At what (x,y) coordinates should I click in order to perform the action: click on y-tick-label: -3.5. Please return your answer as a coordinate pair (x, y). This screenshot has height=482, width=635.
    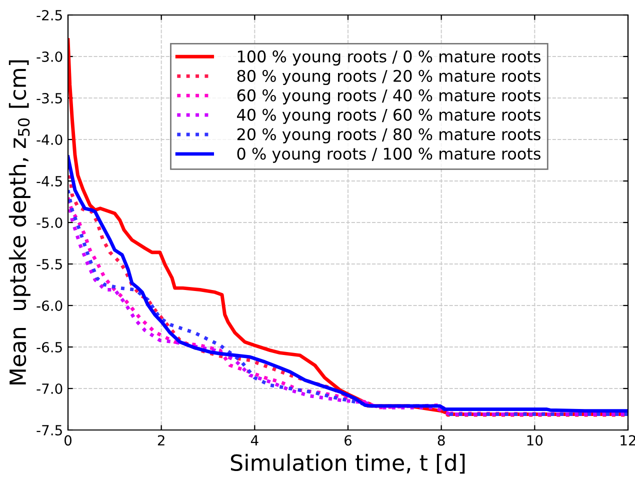
    Looking at the image, I should click on (49, 98).